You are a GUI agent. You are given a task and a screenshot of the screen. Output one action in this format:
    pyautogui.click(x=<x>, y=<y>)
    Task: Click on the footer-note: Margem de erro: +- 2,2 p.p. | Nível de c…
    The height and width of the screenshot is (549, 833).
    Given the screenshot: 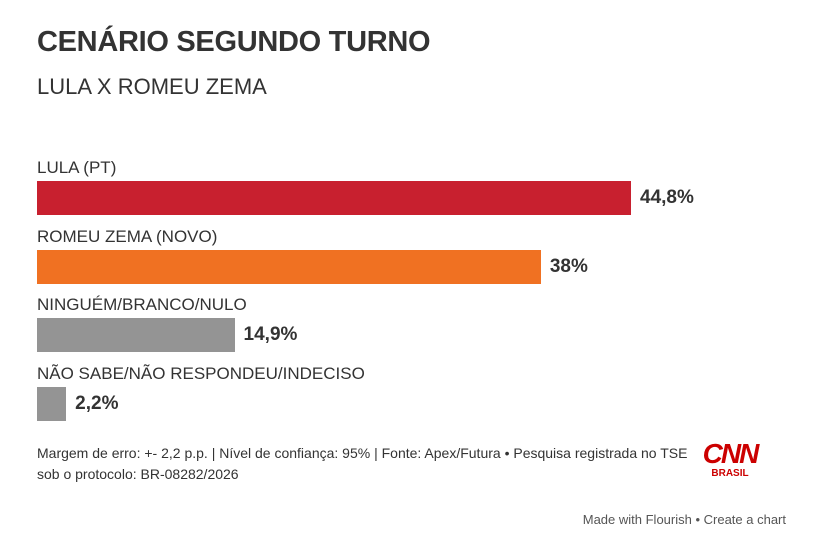 What is the action you would take?
    pyautogui.click(x=362, y=463)
    